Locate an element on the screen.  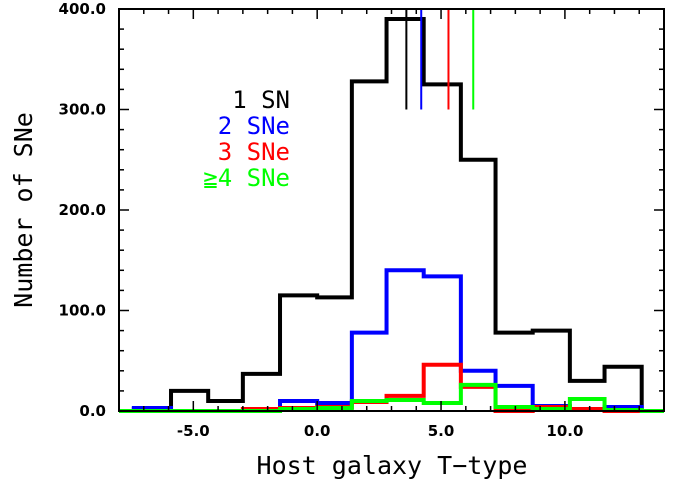
x-axis-title: Host galaxy T−type is located at coordinates (392, 465).